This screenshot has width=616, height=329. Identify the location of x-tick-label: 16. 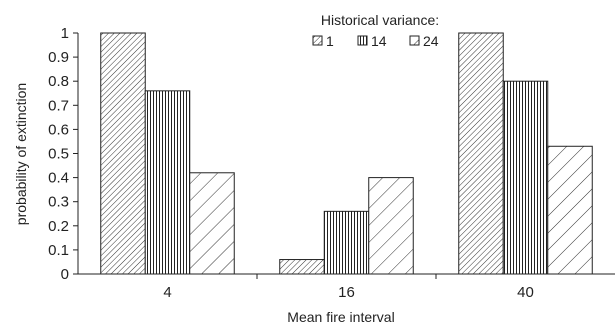
(346, 292).